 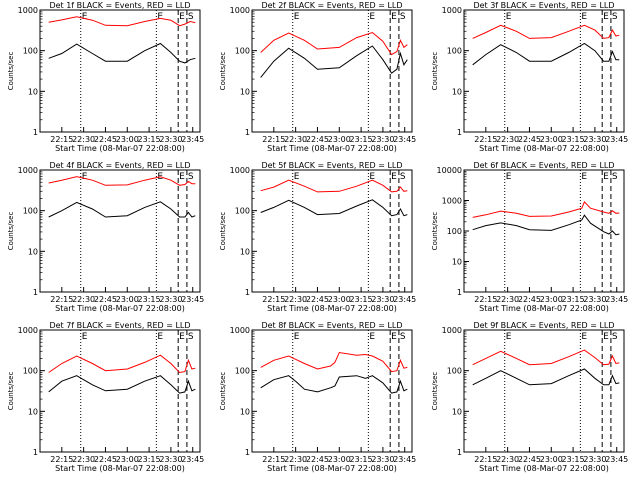 I want to click on panel-title: Det 8f BLACK = Events, RED = LLD, so click(x=331, y=325).